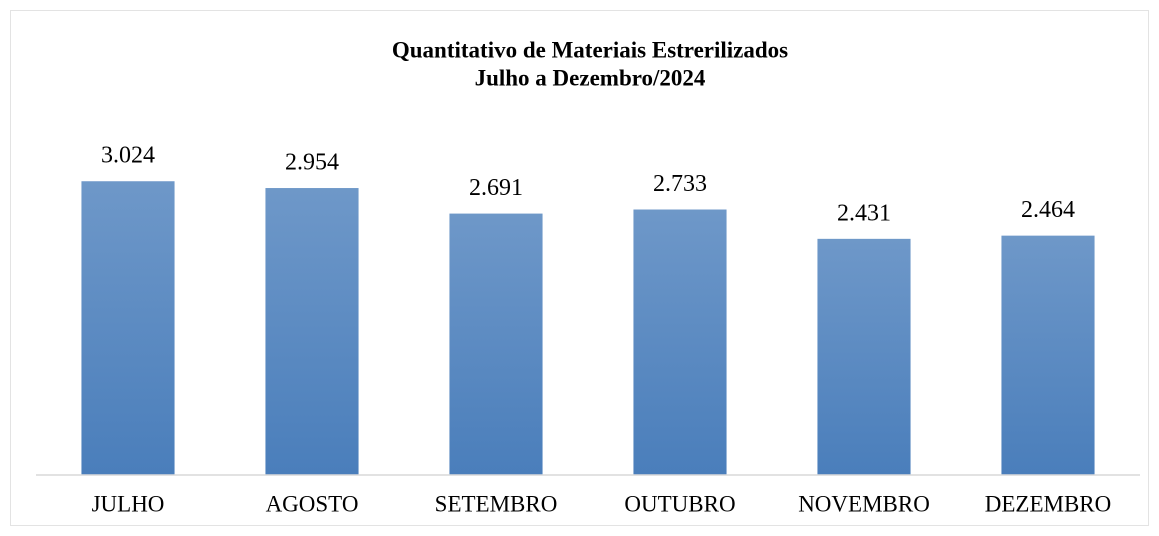 The image size is (1159, 536). I want to click on x-tick-label: AGOSTO, so click(312, 503).